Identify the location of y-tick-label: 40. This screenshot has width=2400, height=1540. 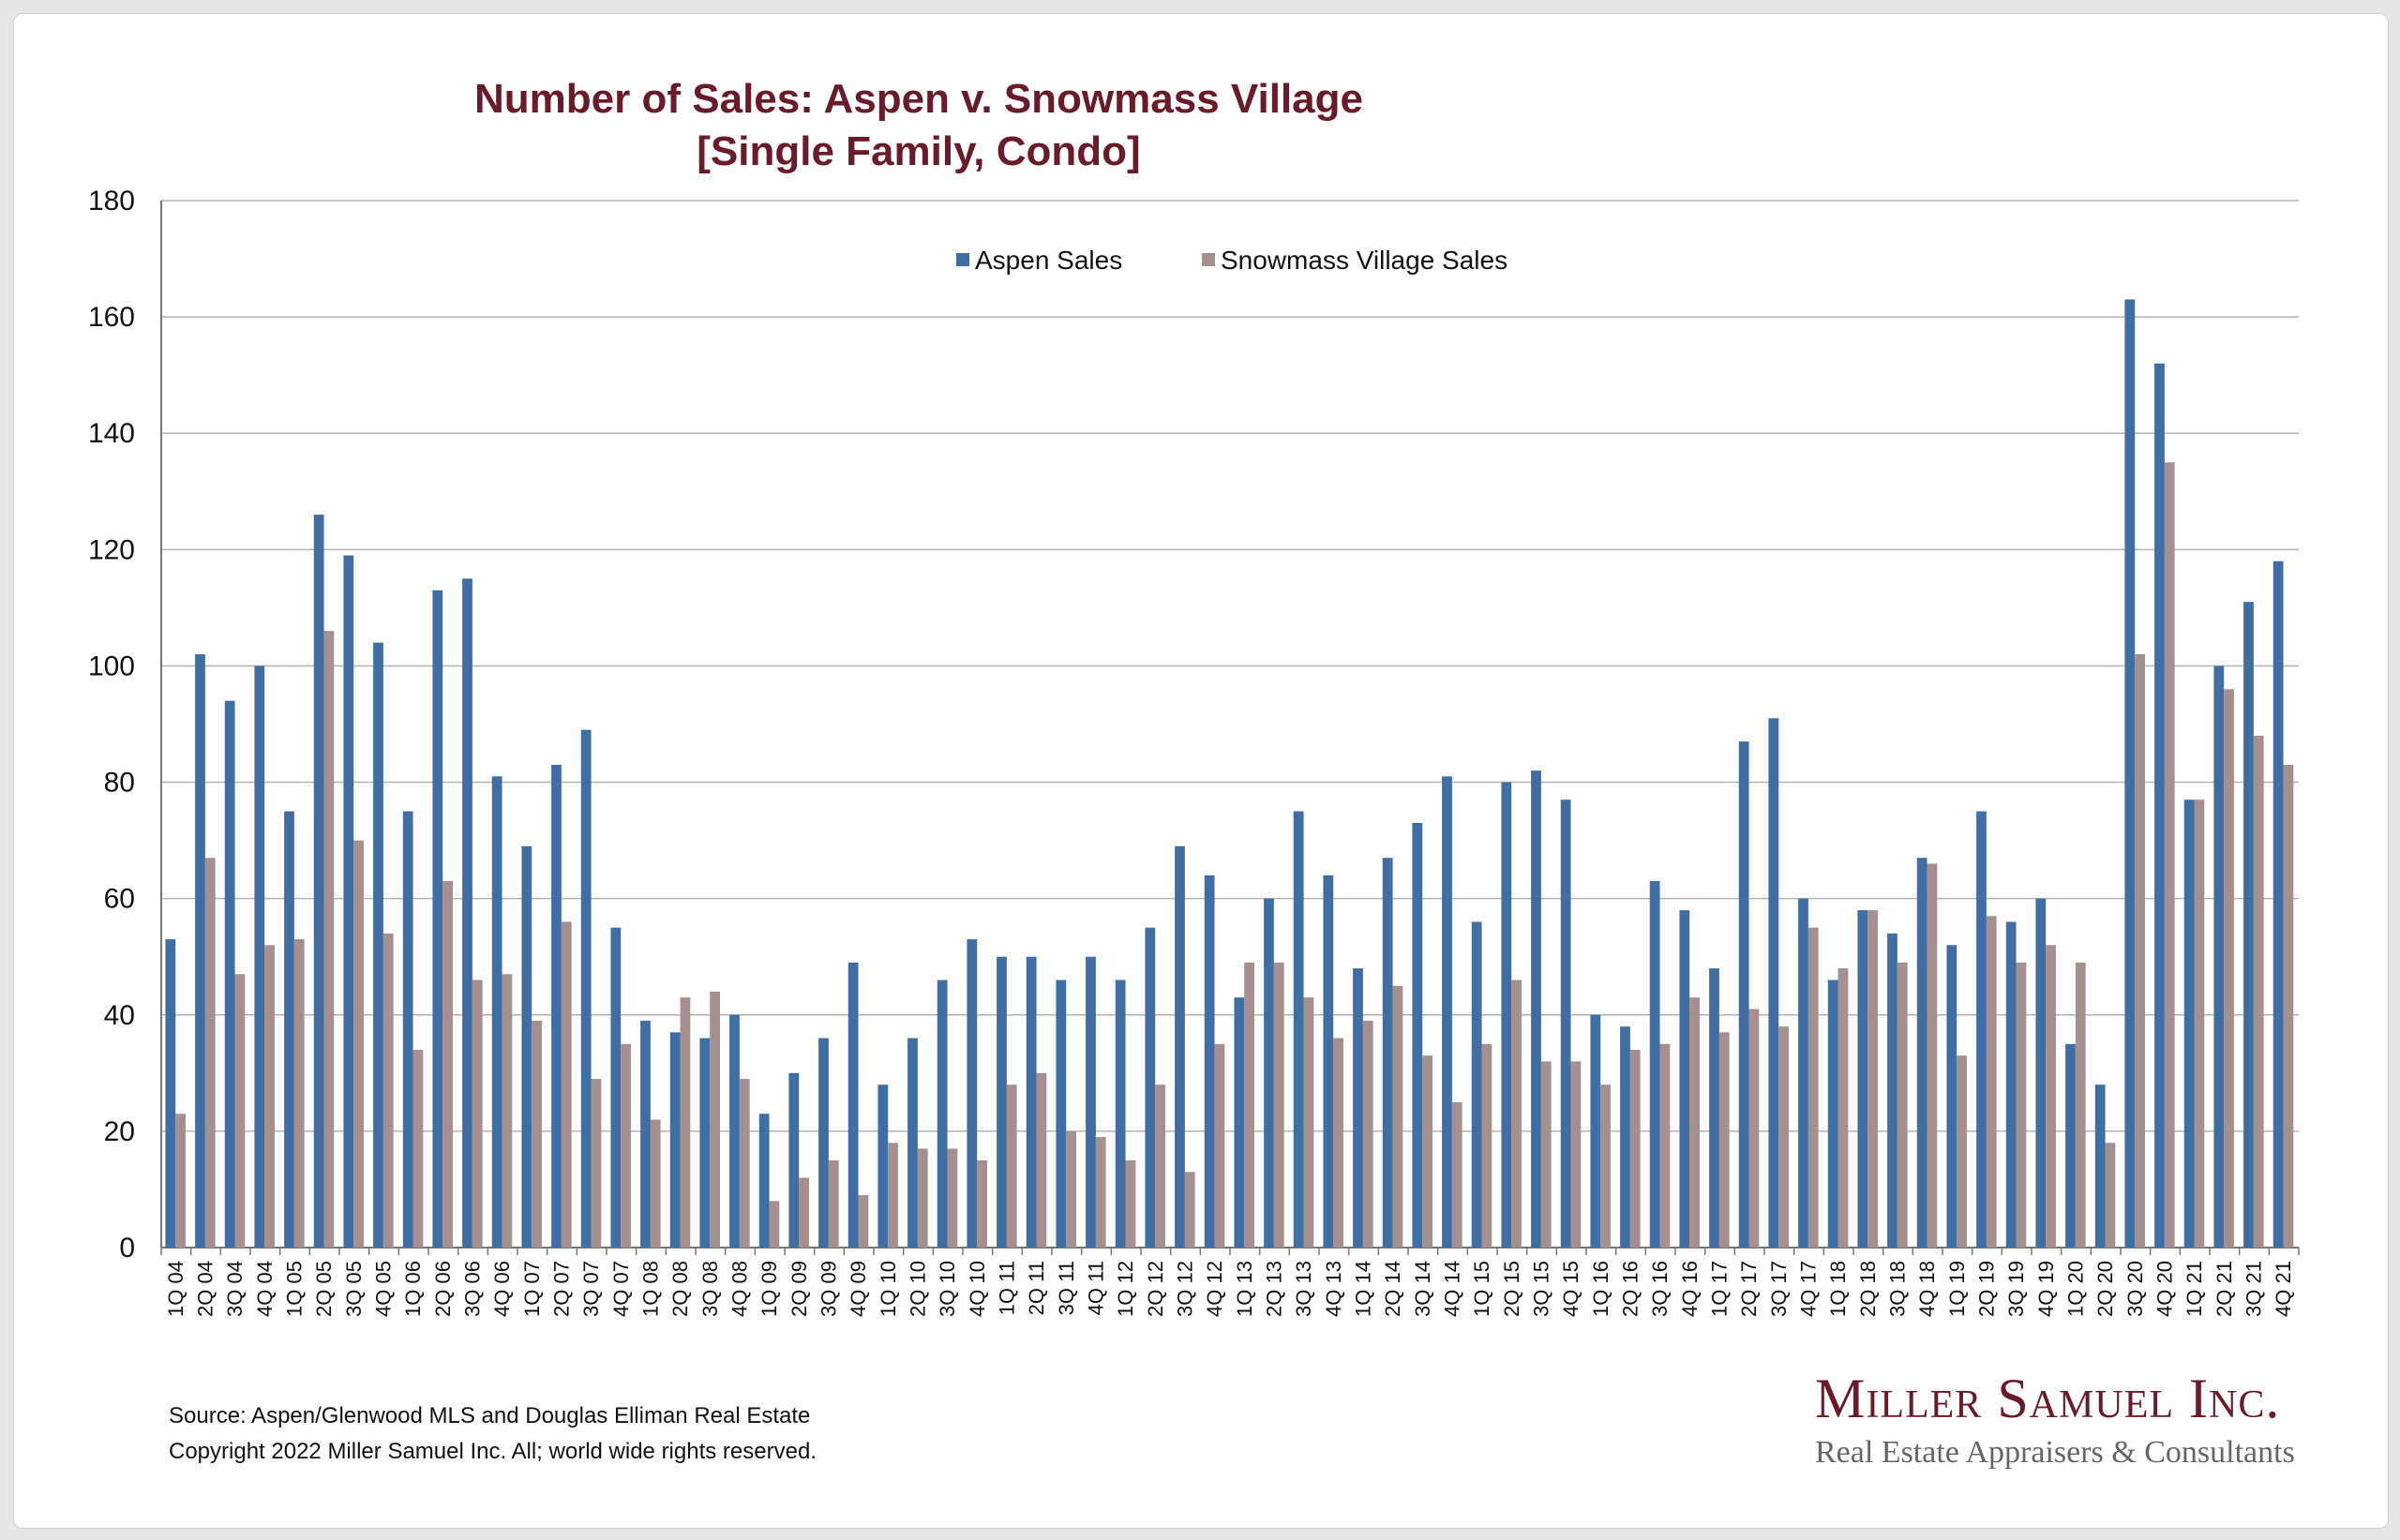
(119, 1016).